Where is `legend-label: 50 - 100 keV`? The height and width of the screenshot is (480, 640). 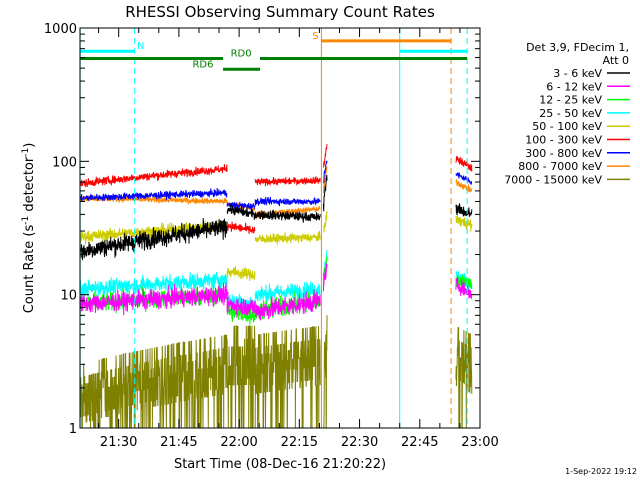
legend-label: 50 - 100 keV is located at coordinates (567, 126).